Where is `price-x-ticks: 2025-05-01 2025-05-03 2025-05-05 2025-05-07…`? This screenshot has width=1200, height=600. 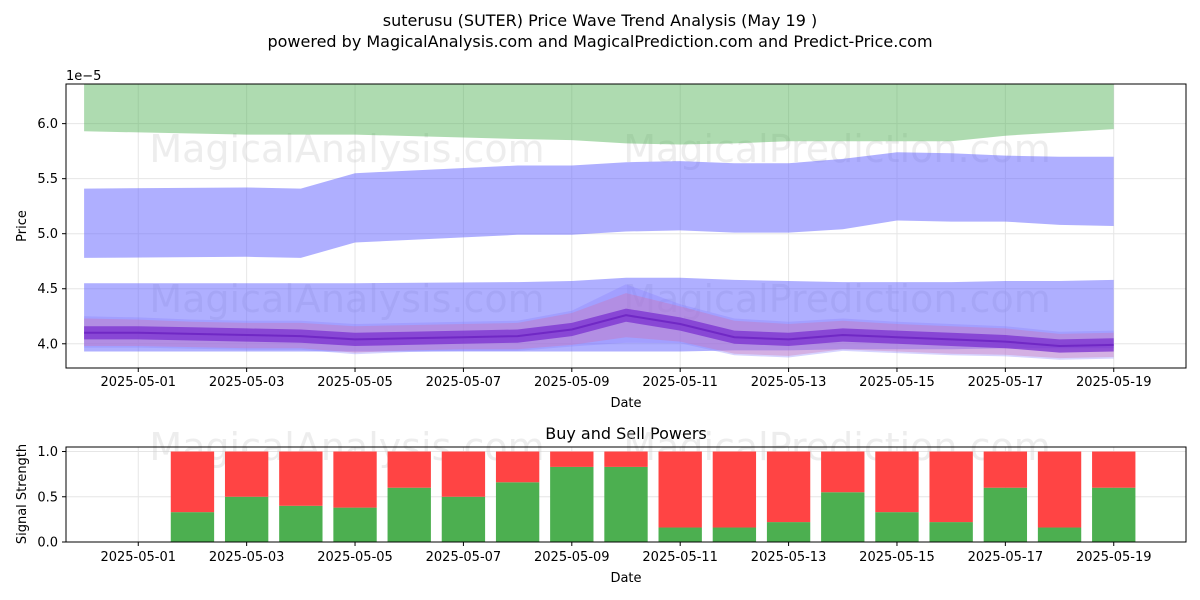 price-x-ticks: 2025-05-01 2025-05-03 2025-05-05 2025-05-07… is located at coordinates (626, 379).